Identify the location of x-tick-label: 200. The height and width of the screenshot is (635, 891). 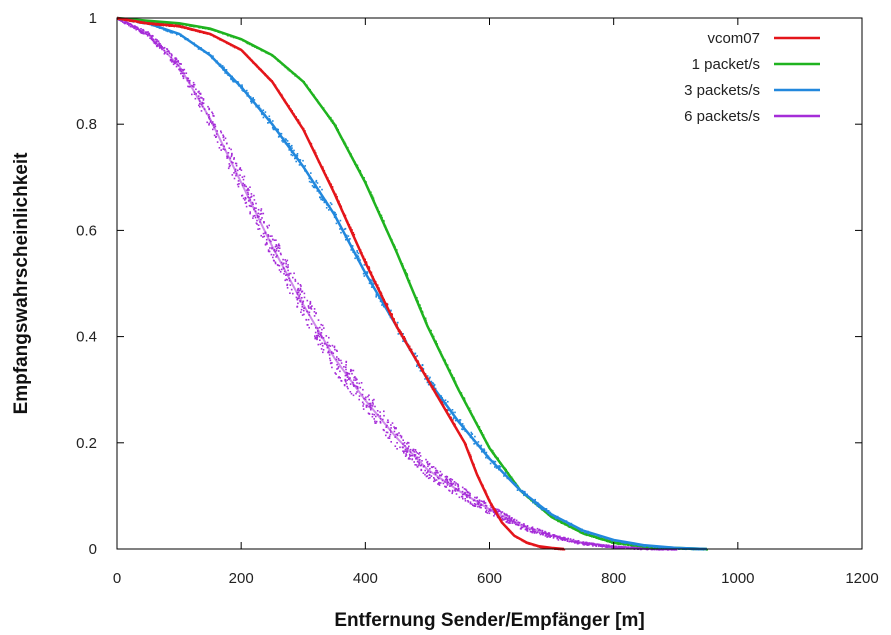
(241, 578).